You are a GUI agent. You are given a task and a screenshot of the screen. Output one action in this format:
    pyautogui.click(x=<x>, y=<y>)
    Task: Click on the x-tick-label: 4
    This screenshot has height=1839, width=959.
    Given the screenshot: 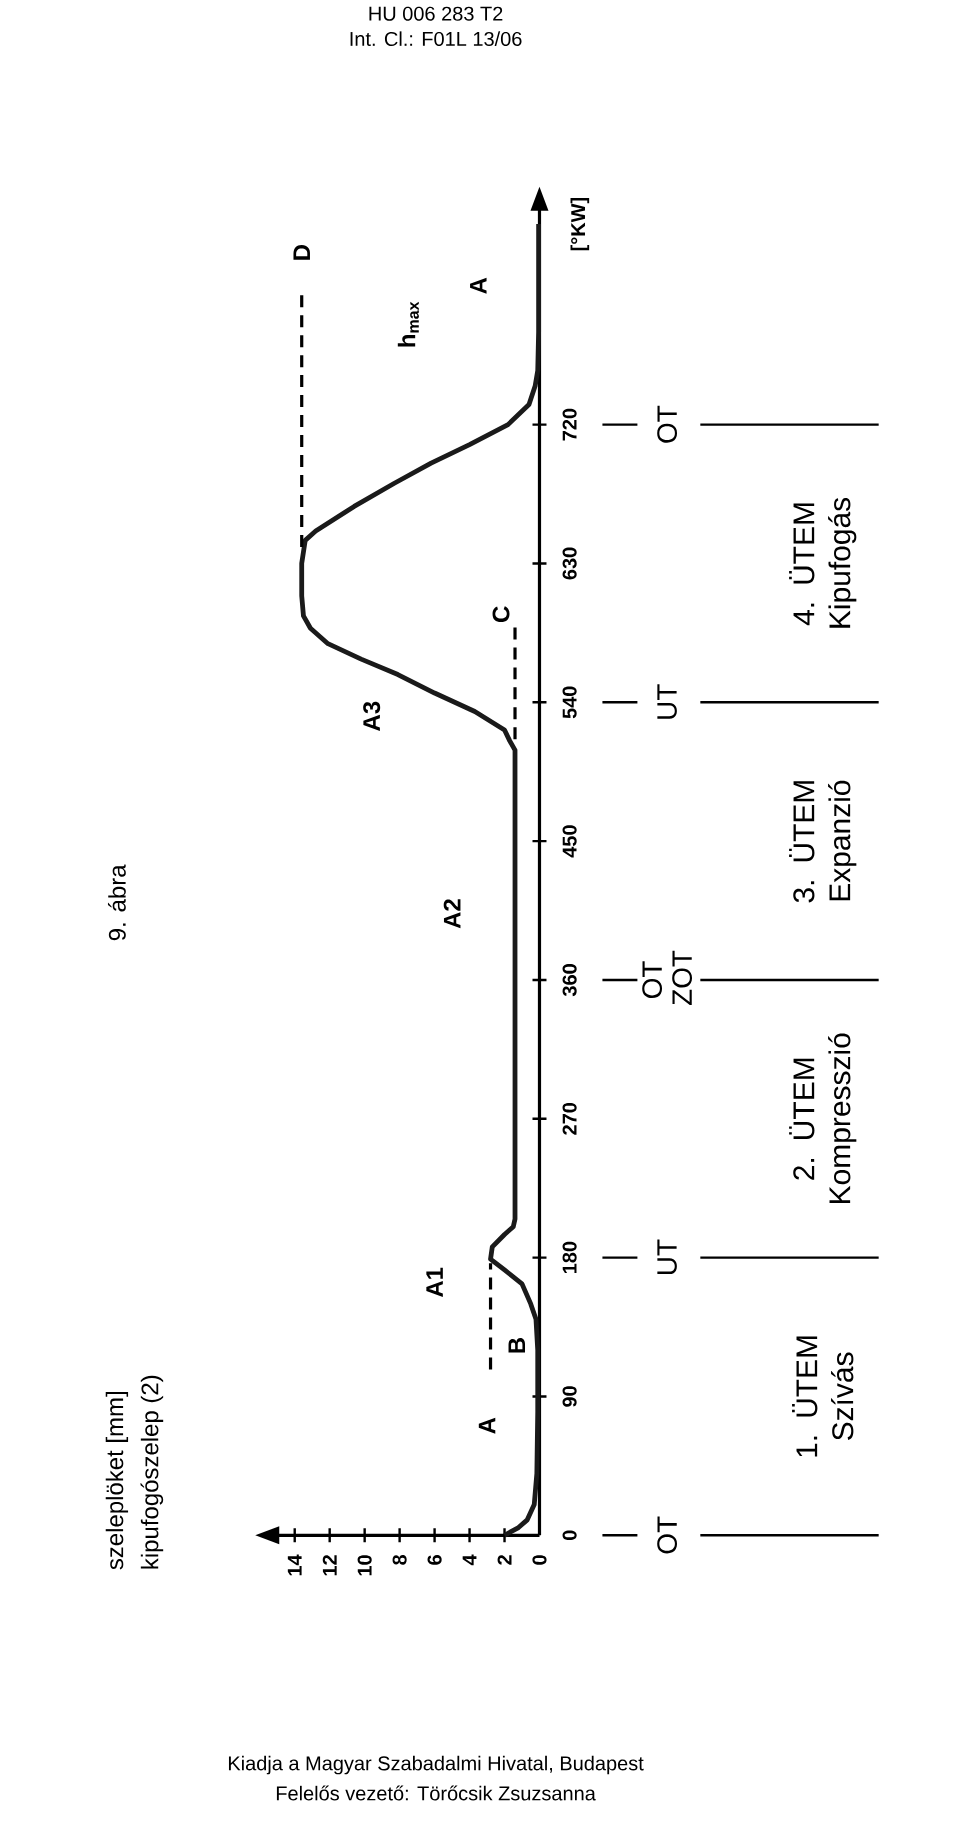 What is the action you would take?
    pyautogui.click(x=469, y=1560)
    